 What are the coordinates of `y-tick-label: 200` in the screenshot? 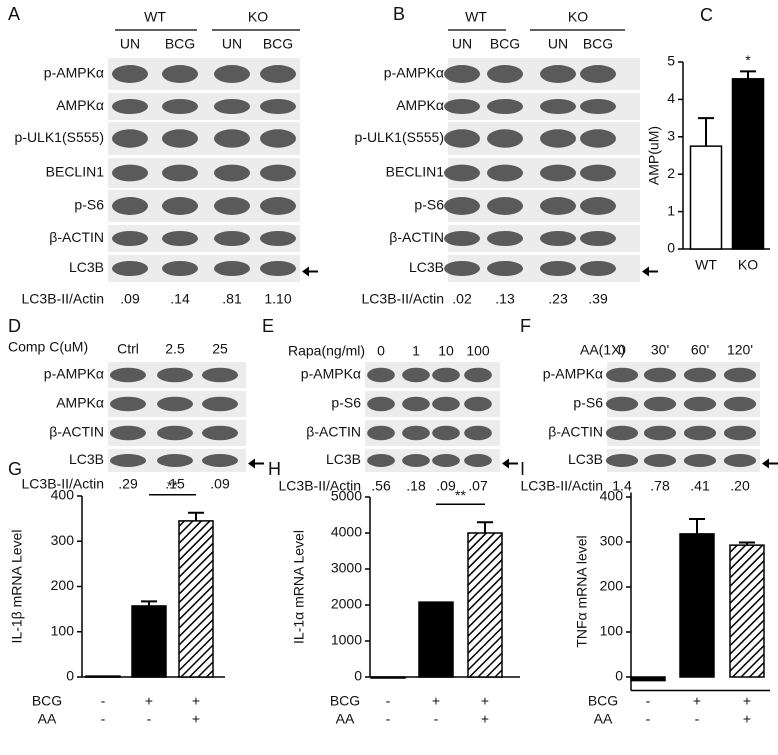 It's located at (63, 585).